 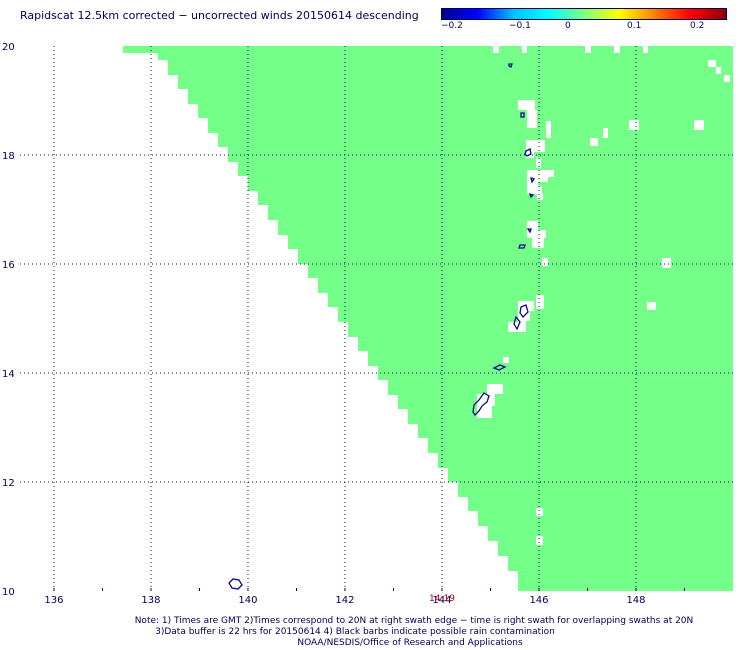 What do you see at coordinates (635, 600) in the screenshot?
I see `lon-tick-label: 148` at bounding box center [635, 600].